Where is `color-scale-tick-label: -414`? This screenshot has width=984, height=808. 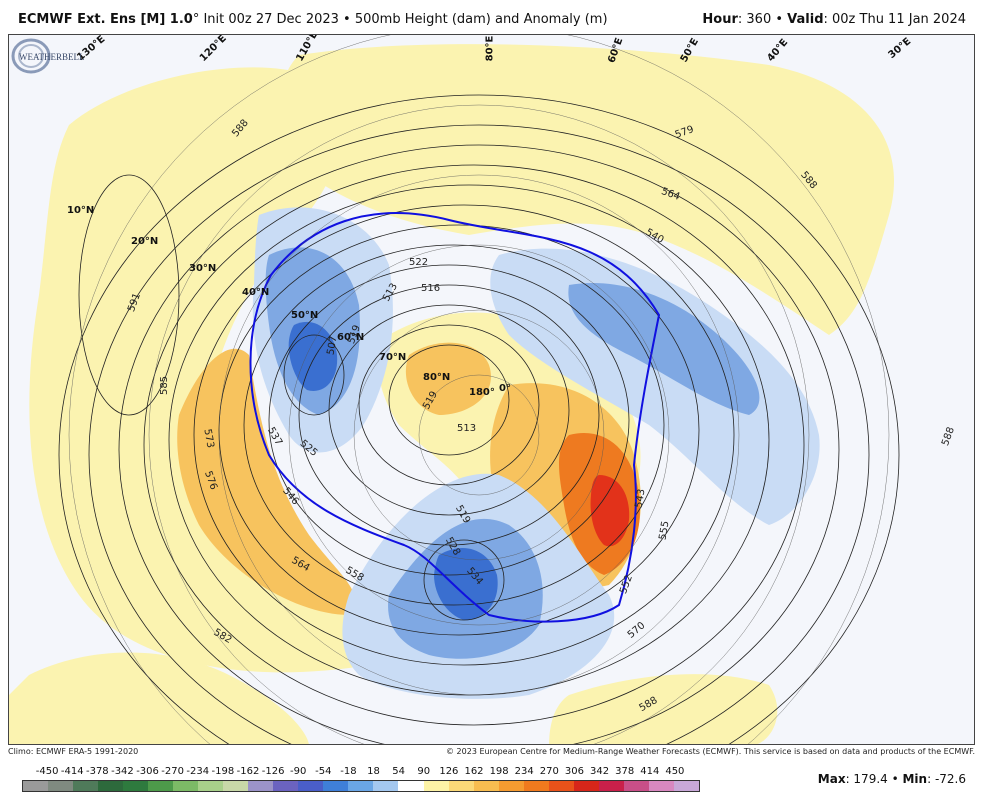 color-scale-tick-label: -414 is located at coordinates (72, 771).